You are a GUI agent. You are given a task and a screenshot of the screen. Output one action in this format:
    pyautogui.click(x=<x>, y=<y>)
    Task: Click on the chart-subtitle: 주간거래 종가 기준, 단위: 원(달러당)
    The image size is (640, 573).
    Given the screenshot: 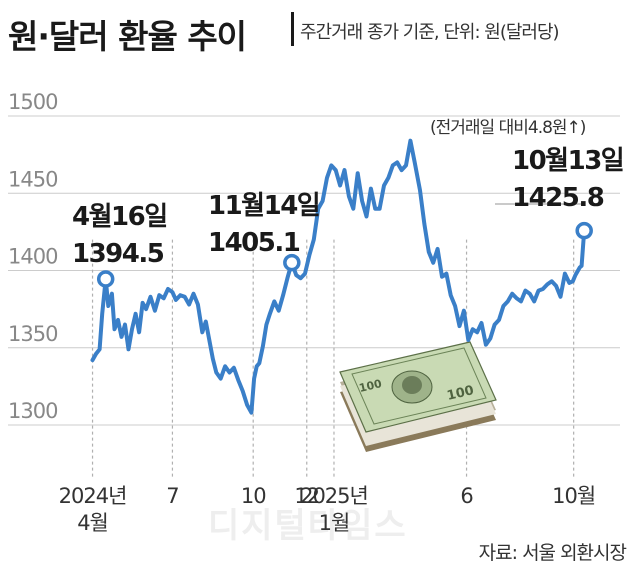 What is the action you would take?
    pyautogui.click(x=430, y=32)
    